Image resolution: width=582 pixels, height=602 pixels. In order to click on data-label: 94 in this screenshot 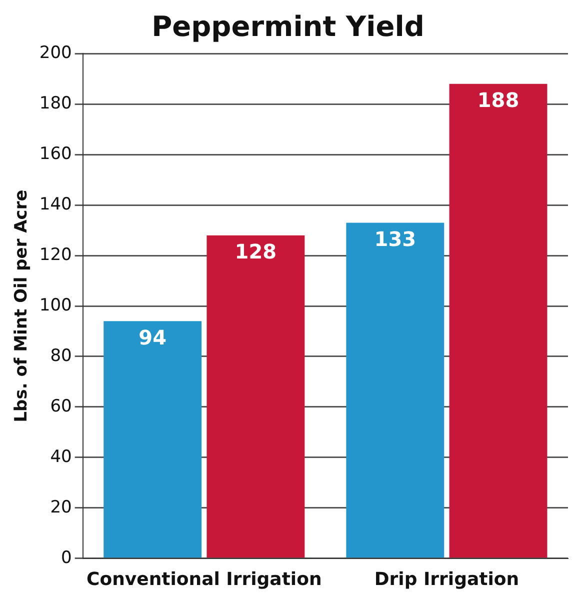, I will do `click(152, 337)`.